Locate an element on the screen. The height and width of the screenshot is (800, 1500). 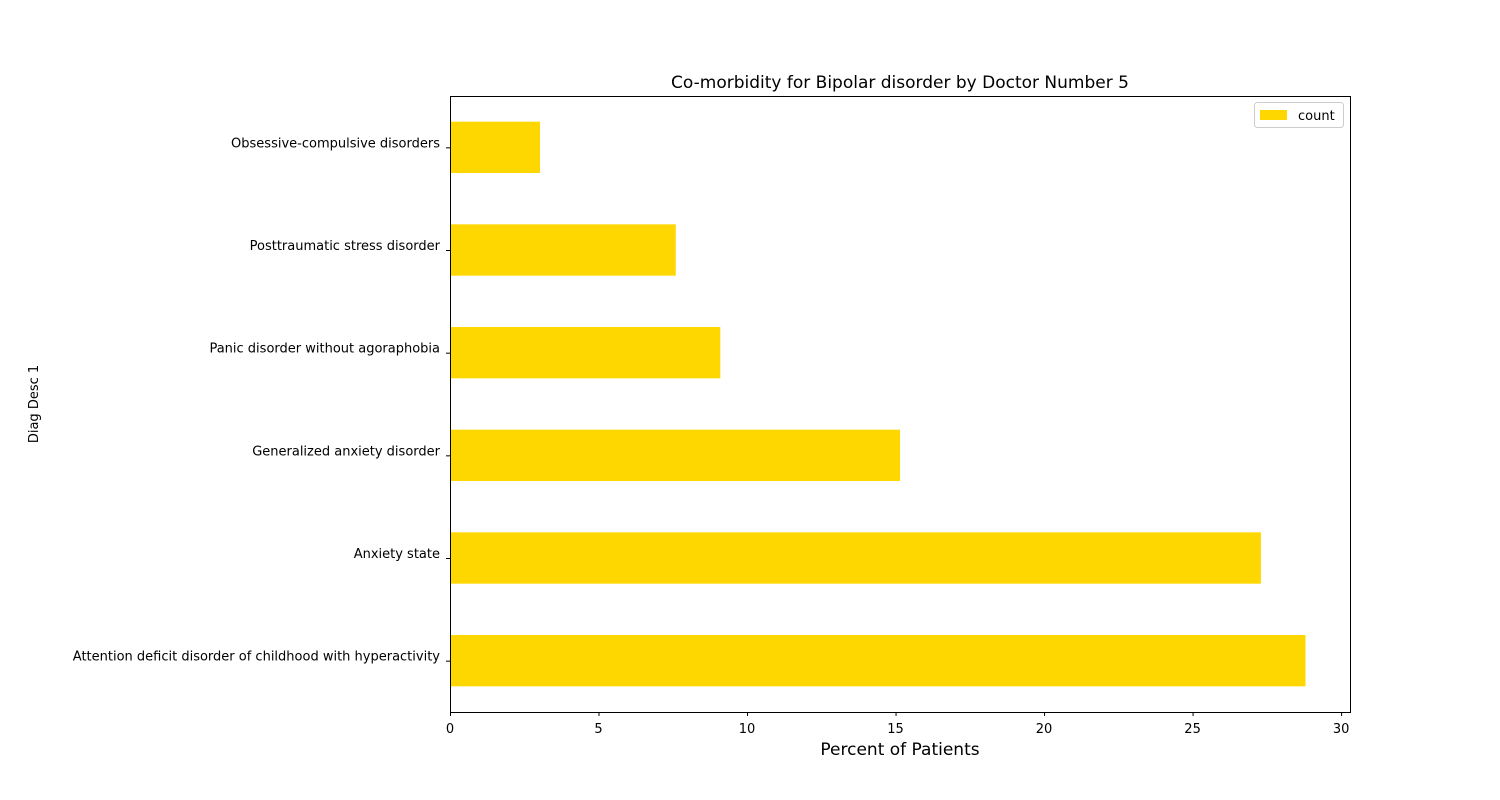
x-tick-label: 0 is located at coordinates (450, 729).